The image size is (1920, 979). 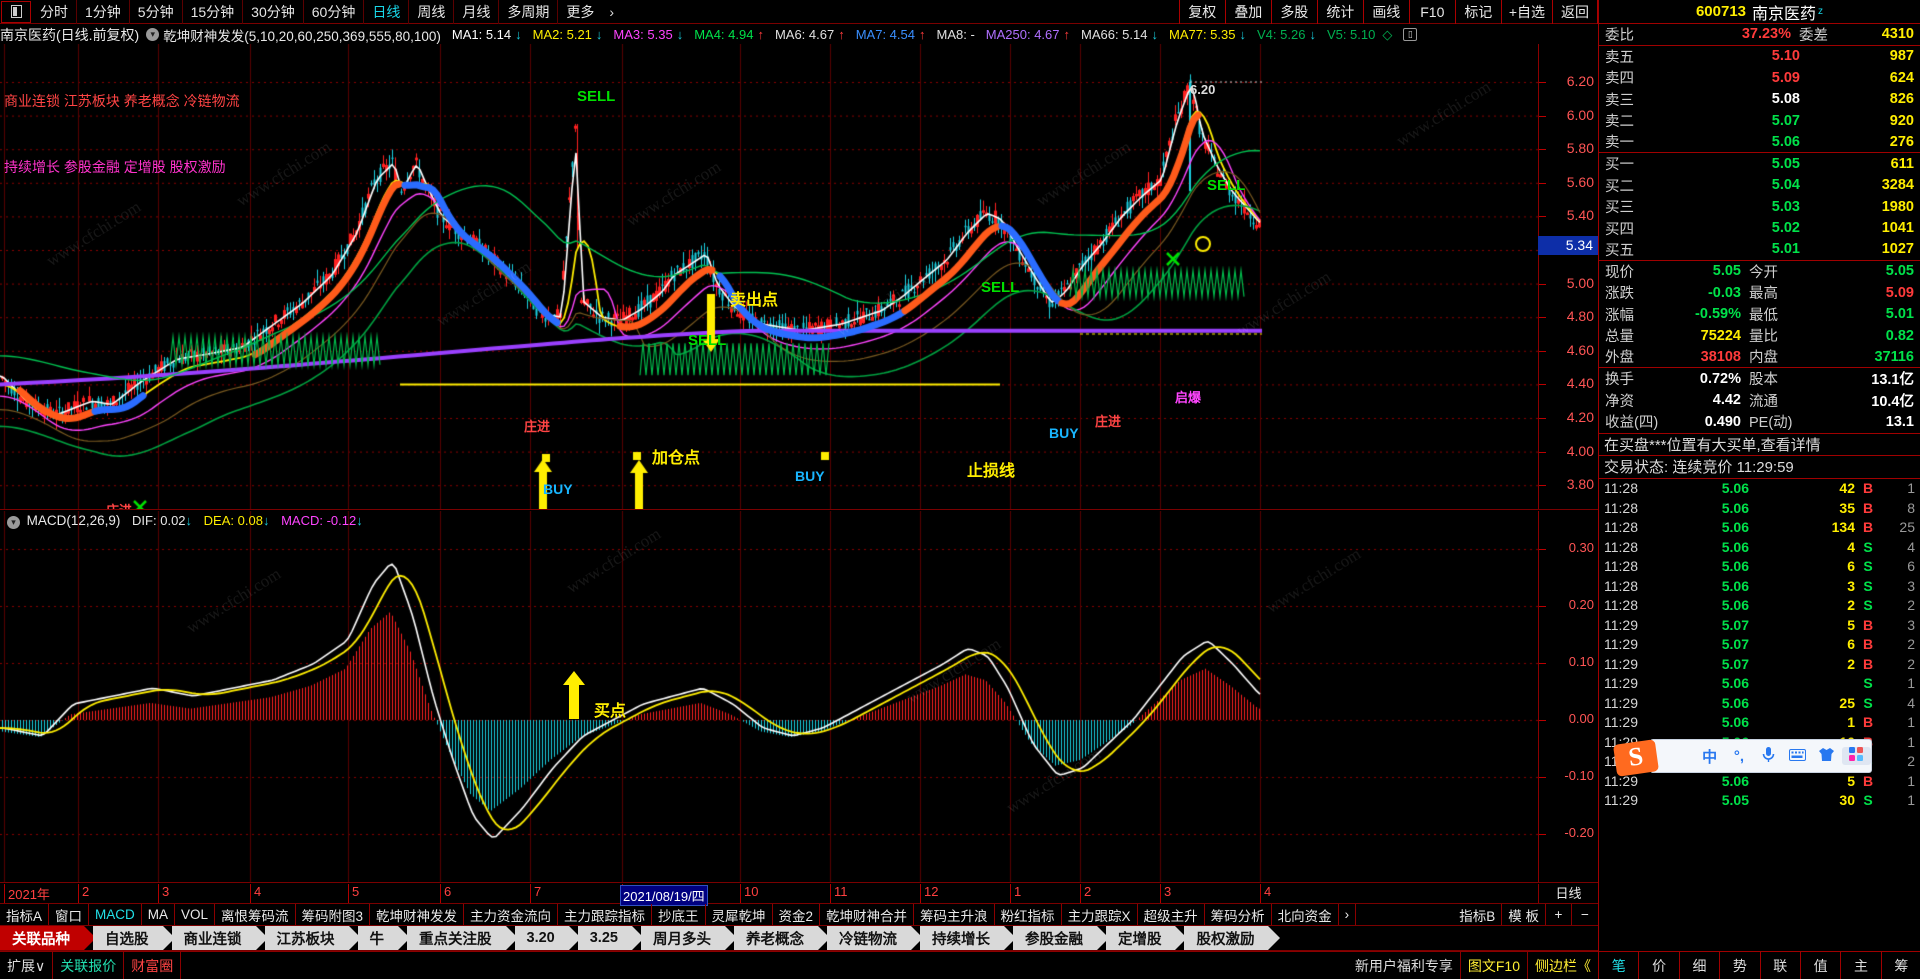 I want to click on indicator-item-2: MACD, so click(x=115, y=914).